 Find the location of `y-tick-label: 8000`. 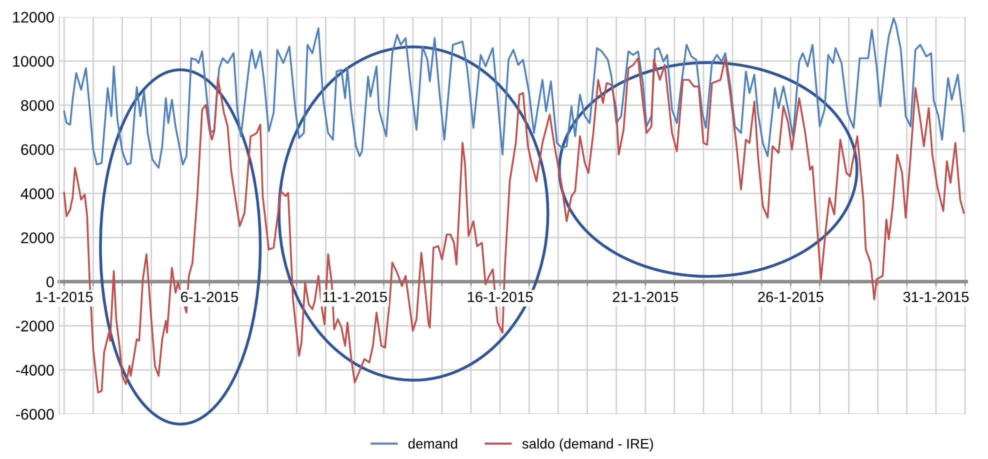

y-tick-label: 8000 is located at coordinates (37, 105).